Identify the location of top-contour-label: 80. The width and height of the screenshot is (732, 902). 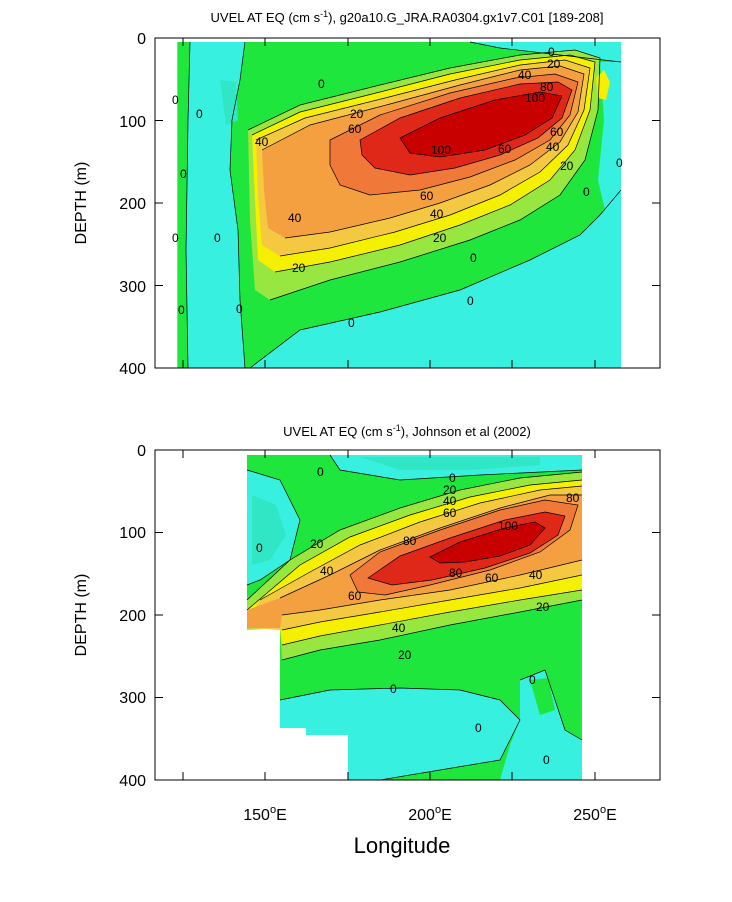
(547, 87).